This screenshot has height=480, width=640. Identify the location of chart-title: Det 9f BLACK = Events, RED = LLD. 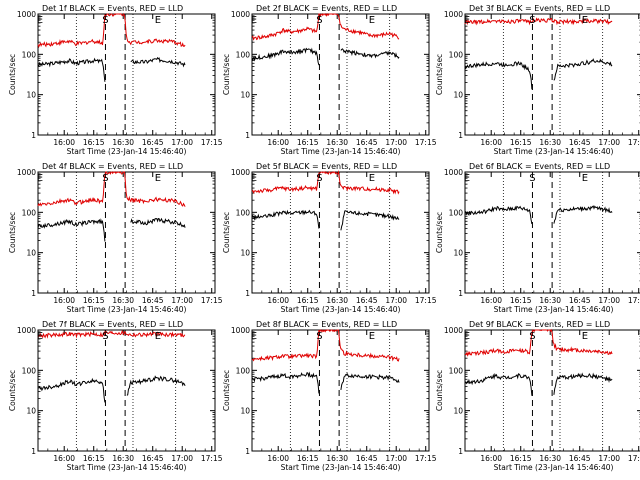
(539, 324).